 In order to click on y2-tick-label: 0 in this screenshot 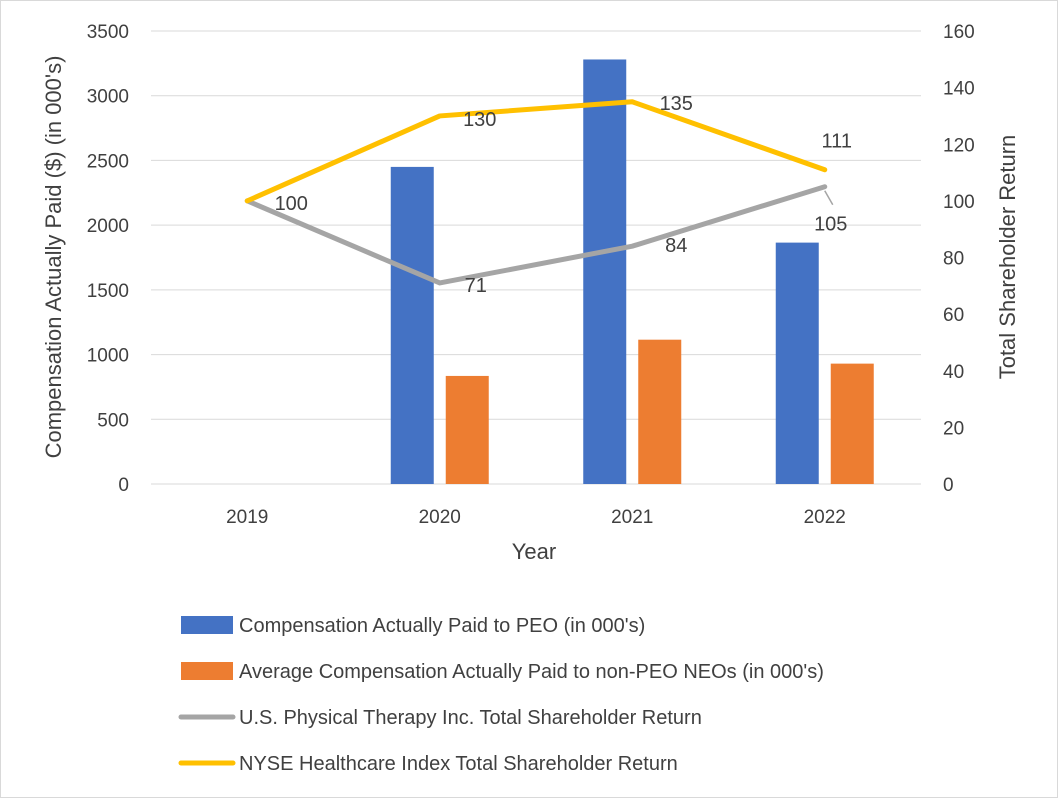, I will do `click(948, 485)`.